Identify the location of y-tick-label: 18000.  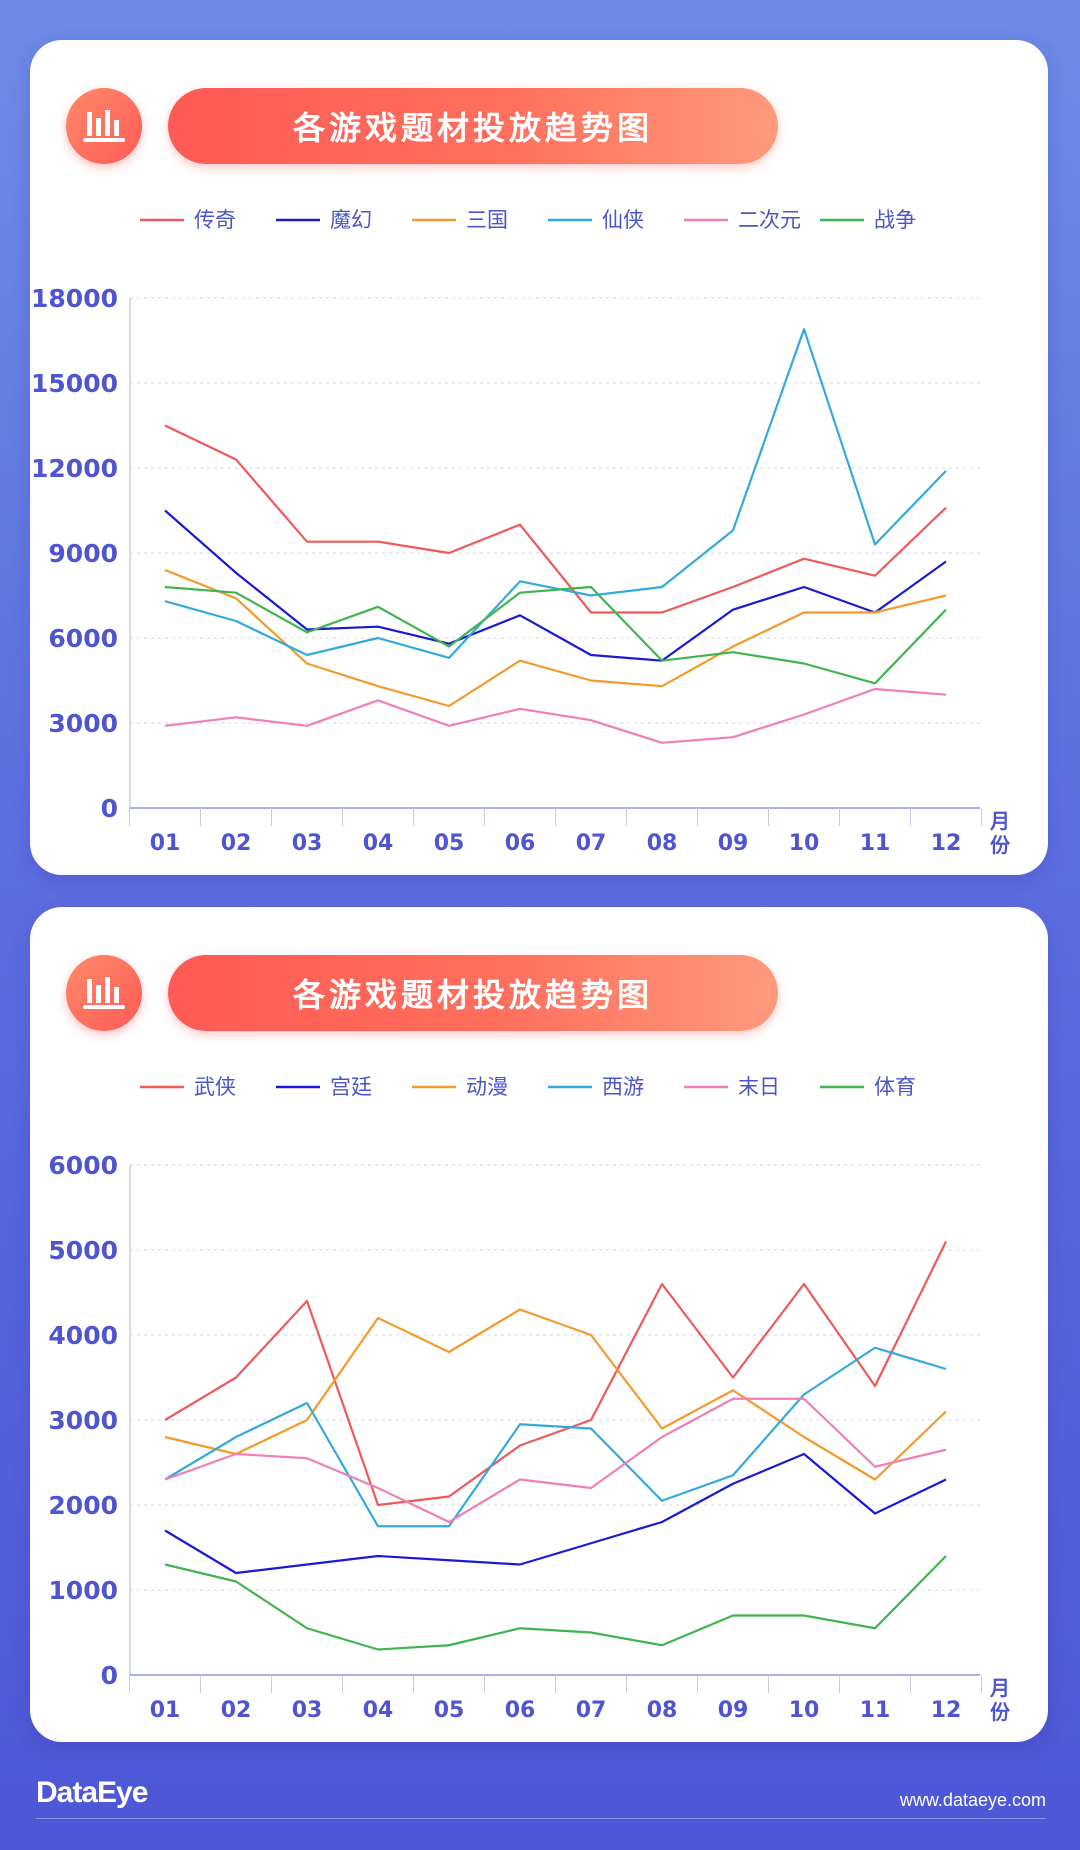
(74, 298).